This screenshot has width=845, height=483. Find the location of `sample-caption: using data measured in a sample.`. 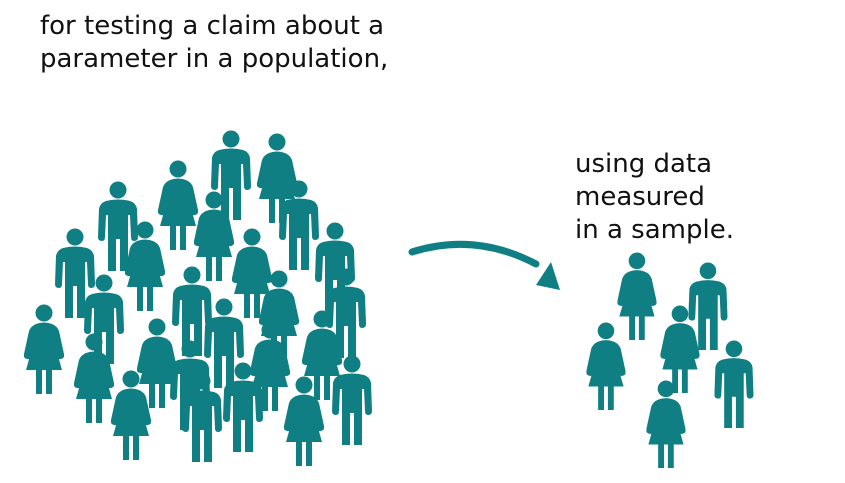

sample-caption: using data measured in a sample. is located at coordinates (654, 197).